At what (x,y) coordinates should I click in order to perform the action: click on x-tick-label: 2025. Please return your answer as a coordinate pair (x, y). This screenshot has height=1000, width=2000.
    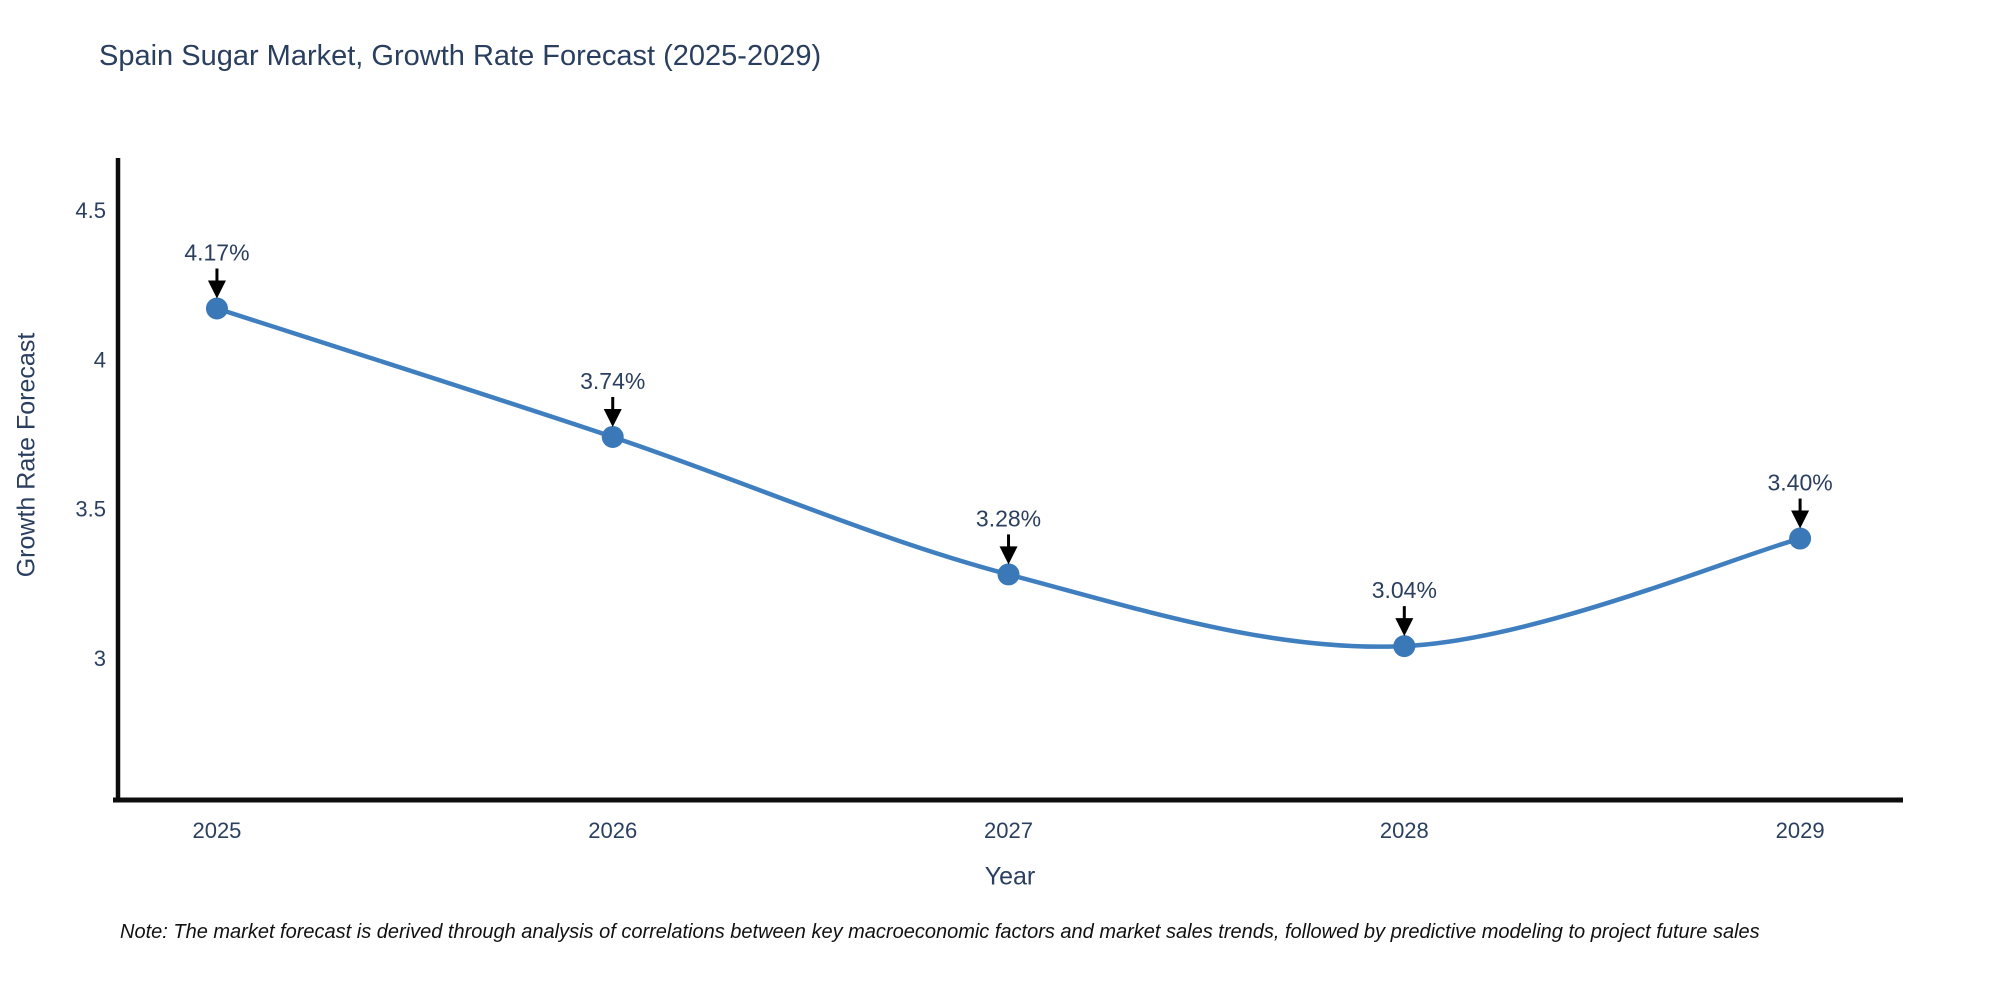
    Looking at the image, I should click on (216, 830).